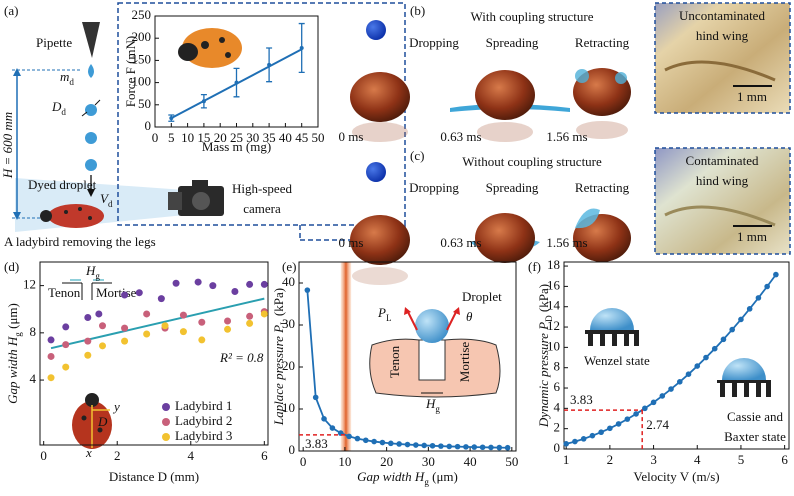  What do you see at coordinates (722, 160) in the screenshot?
I see `wing-label: Contaminated` at bounding box center [722, 160].